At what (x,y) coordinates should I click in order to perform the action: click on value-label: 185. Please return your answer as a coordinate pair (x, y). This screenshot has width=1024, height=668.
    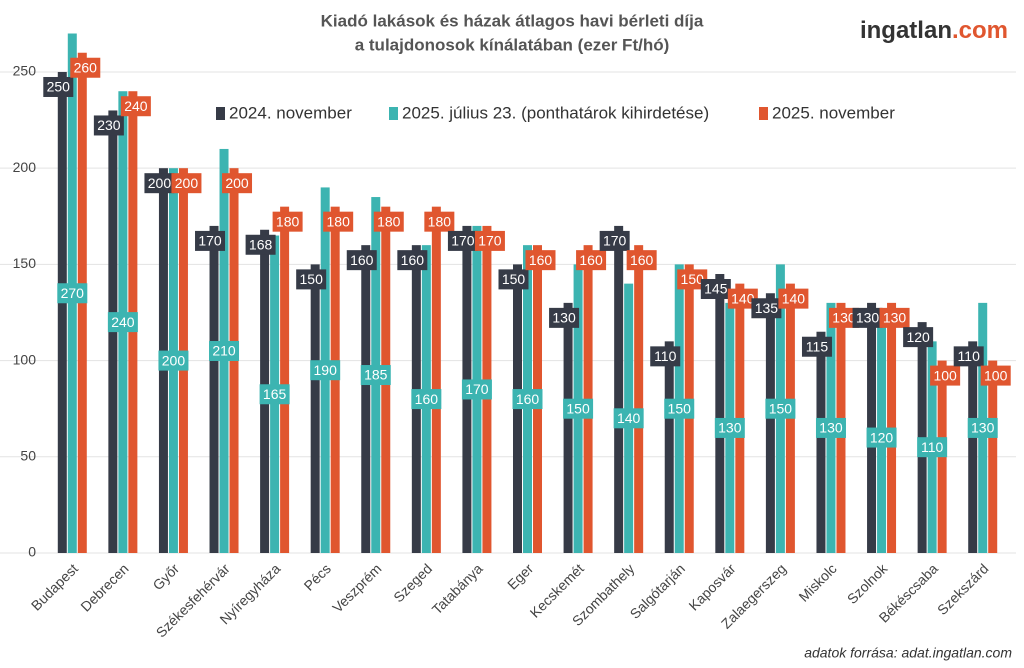
    Looking at the image, I should click on (376, 375).